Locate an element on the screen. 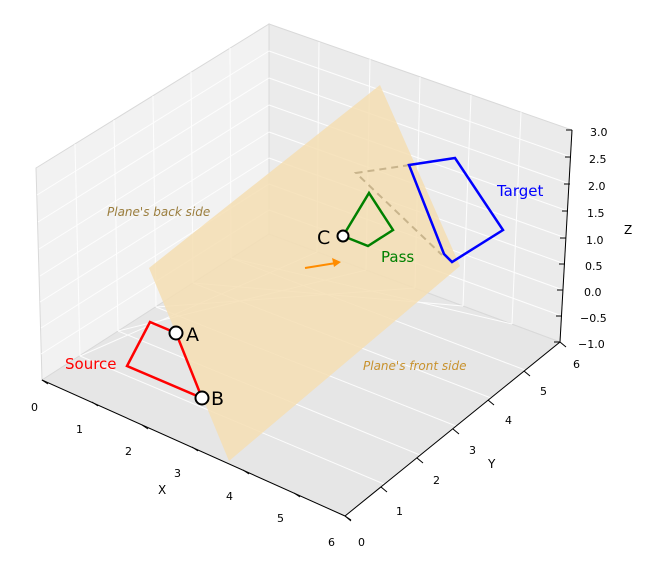 The height and width of the screenshot is (561, 648). y-axis-title: Y is located at coordinates (491, 464).